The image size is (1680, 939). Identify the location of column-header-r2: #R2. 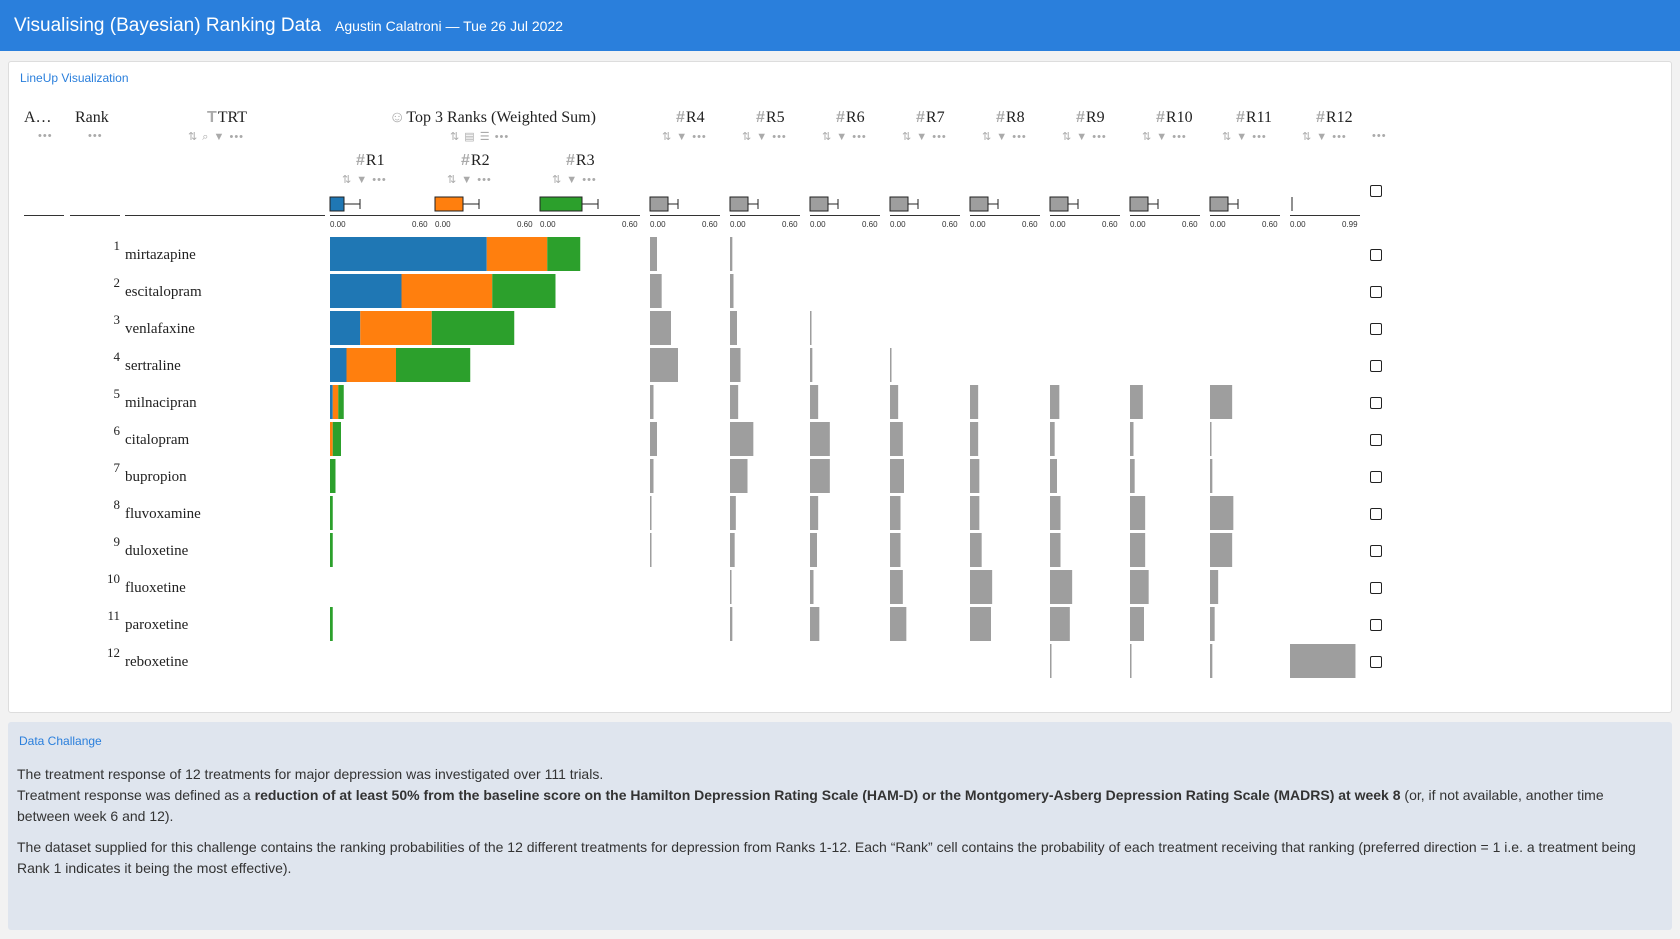
(475, 161).